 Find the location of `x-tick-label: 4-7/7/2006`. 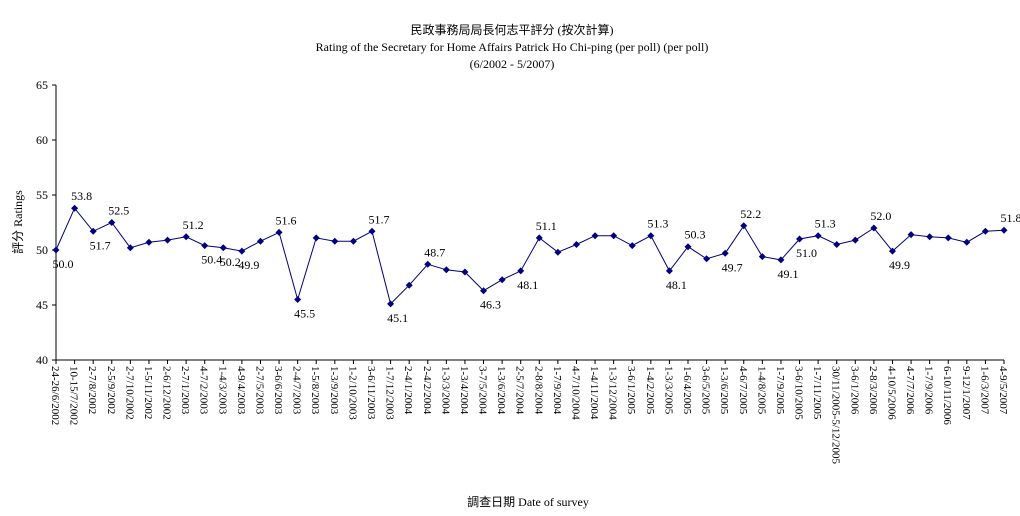

x-tick-label: 4-7/7/2006 is located at coordinates (910, 390).